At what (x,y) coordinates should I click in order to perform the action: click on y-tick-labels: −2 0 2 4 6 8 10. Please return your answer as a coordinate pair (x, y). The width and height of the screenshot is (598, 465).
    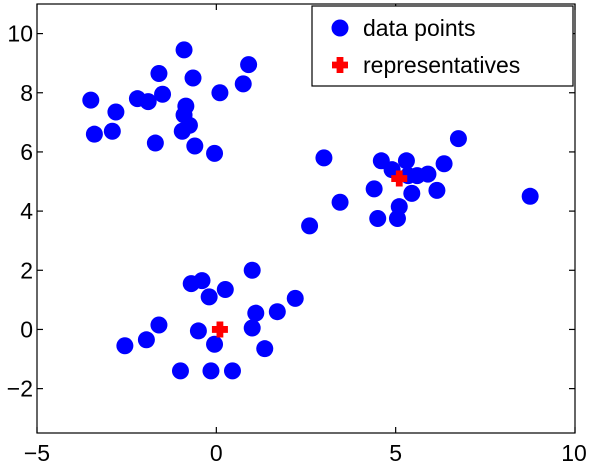
    Looking at the image, I should click on (20, 211).